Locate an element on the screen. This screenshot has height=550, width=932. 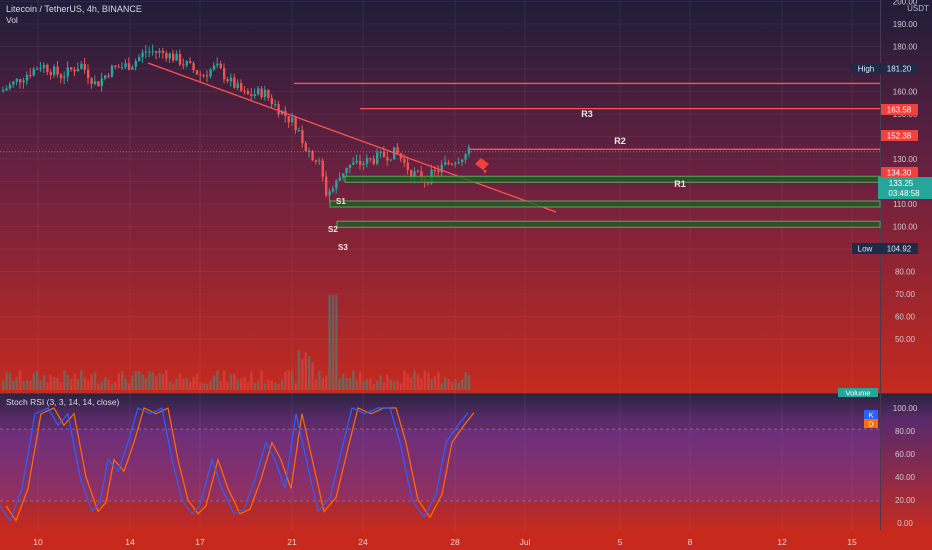
low-value-tag: 104.92 is located at coordinates (899, 248).